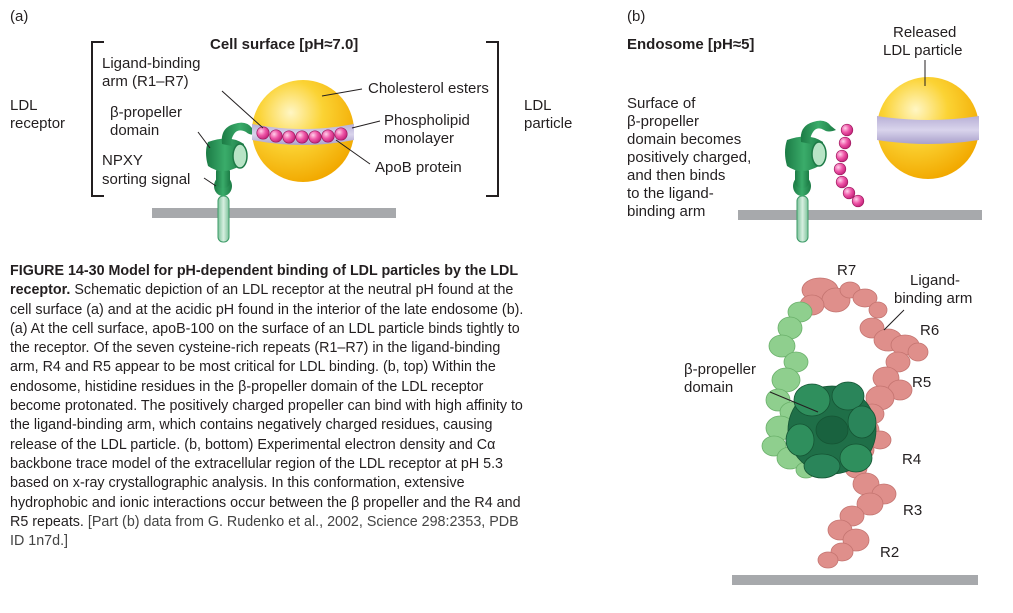  Describe the element at coordinates (676, 175) in the screenshot. I see `surface-text-5: and then binds` at that location.